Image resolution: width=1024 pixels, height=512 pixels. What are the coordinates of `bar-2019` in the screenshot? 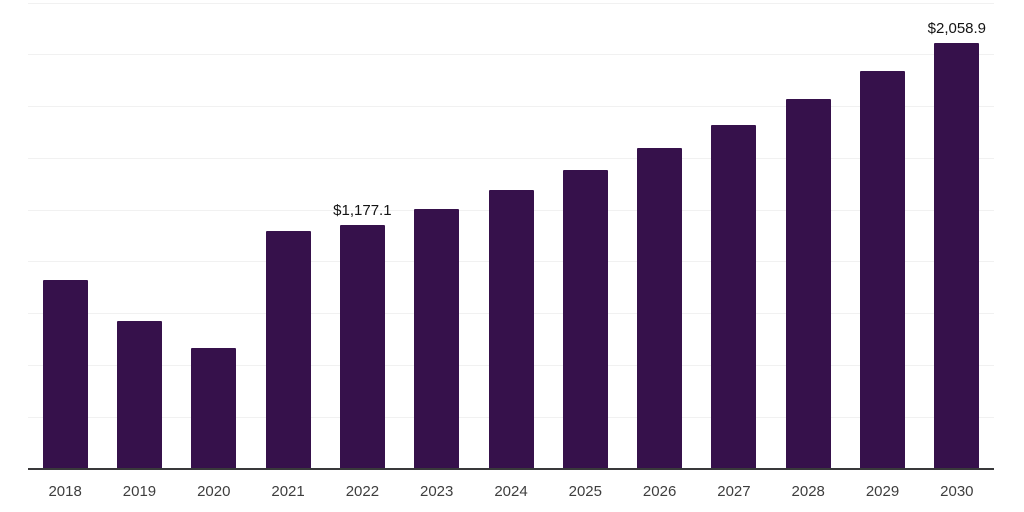 It's located at (139, 394).